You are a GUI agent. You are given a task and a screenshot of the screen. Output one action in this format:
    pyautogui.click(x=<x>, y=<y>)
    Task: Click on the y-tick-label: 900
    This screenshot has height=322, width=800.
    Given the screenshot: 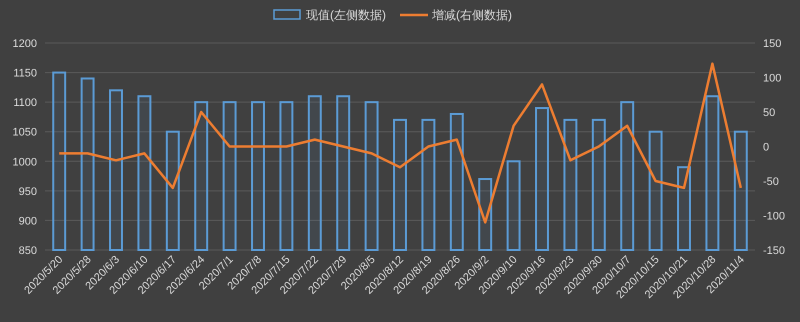 What is the action you would take?
    pyautogui.click(x=27, y=221)
    